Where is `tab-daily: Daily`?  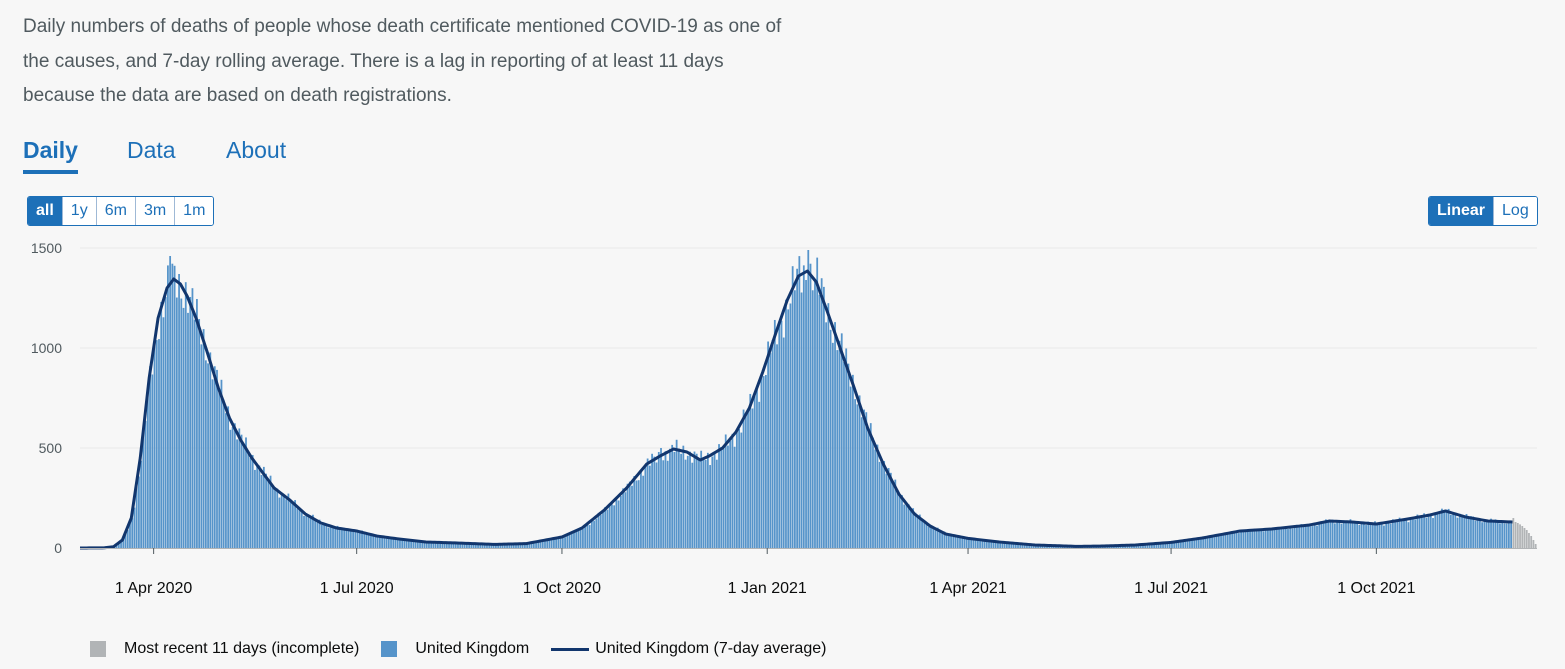
tab-daily: Daily is located at coordinates (50, 155).